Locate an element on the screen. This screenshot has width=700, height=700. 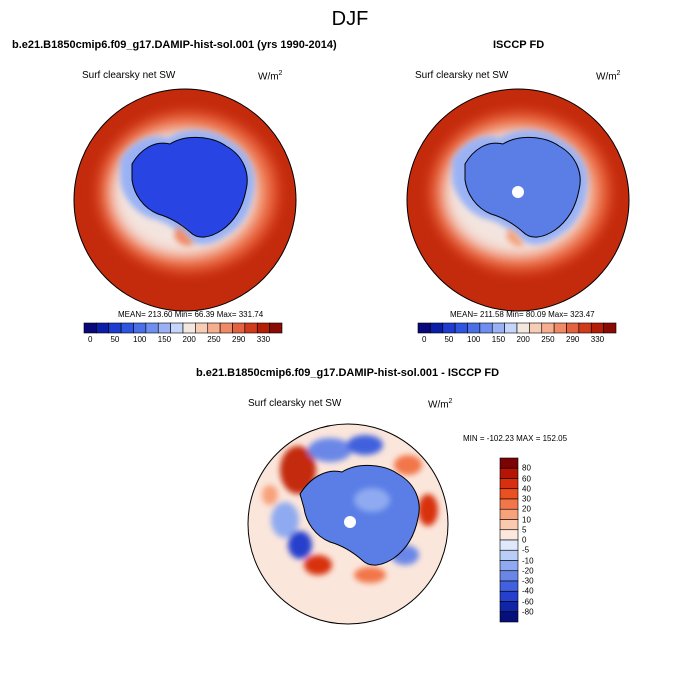
model-polar-map is located at coordinates (185, 200).